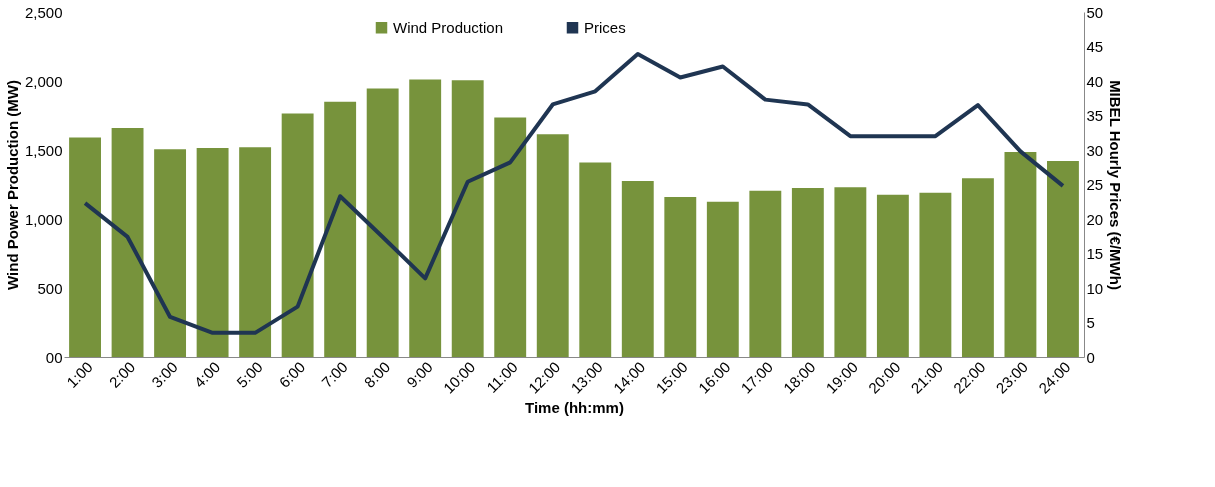 This screenshot has height=487, width=1215. Describe the element at coordinates (448, 27) in the screenshot. I see `legend-label: Wind Production` at that location.